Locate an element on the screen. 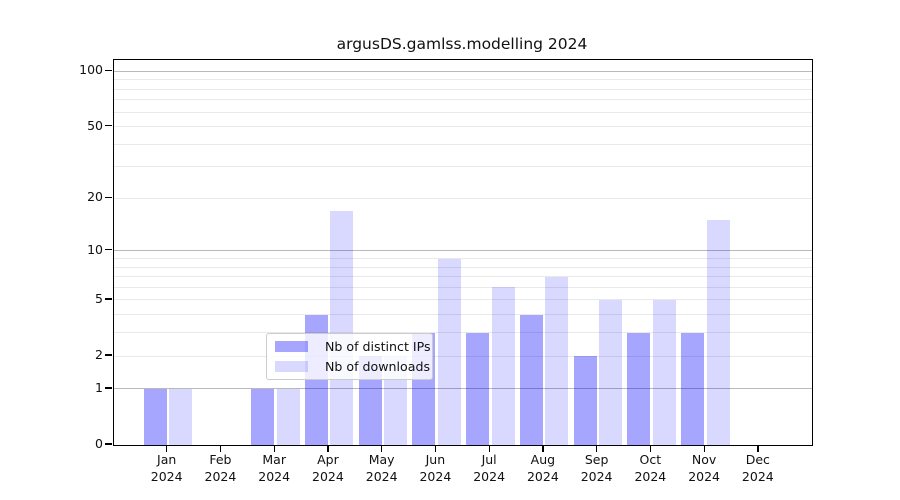 The height and width of the screenshot is (500, 900). chart-title: argusDS.gamlss.modelling 2024 is located at coordinates (462, 44).